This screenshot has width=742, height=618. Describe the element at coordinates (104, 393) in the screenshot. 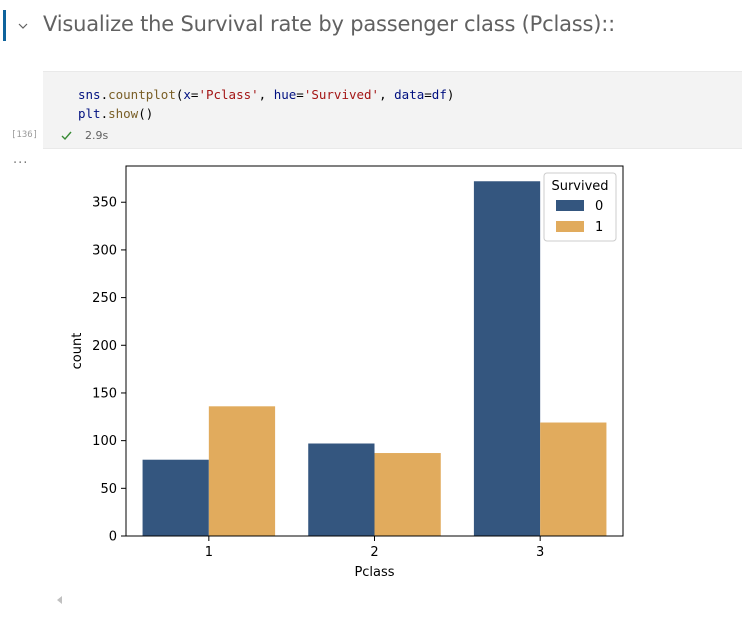

I see `y-tick-label: 150` at that location.